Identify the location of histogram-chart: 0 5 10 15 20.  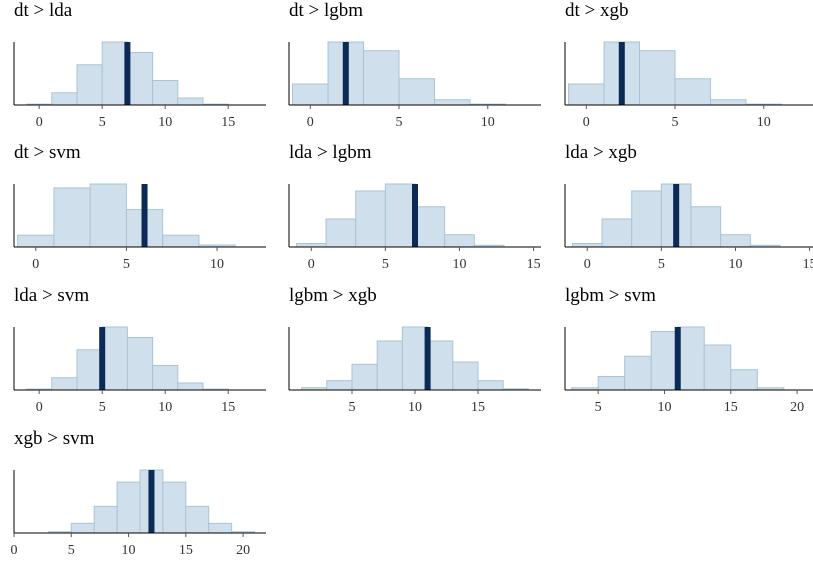
(138, 513).